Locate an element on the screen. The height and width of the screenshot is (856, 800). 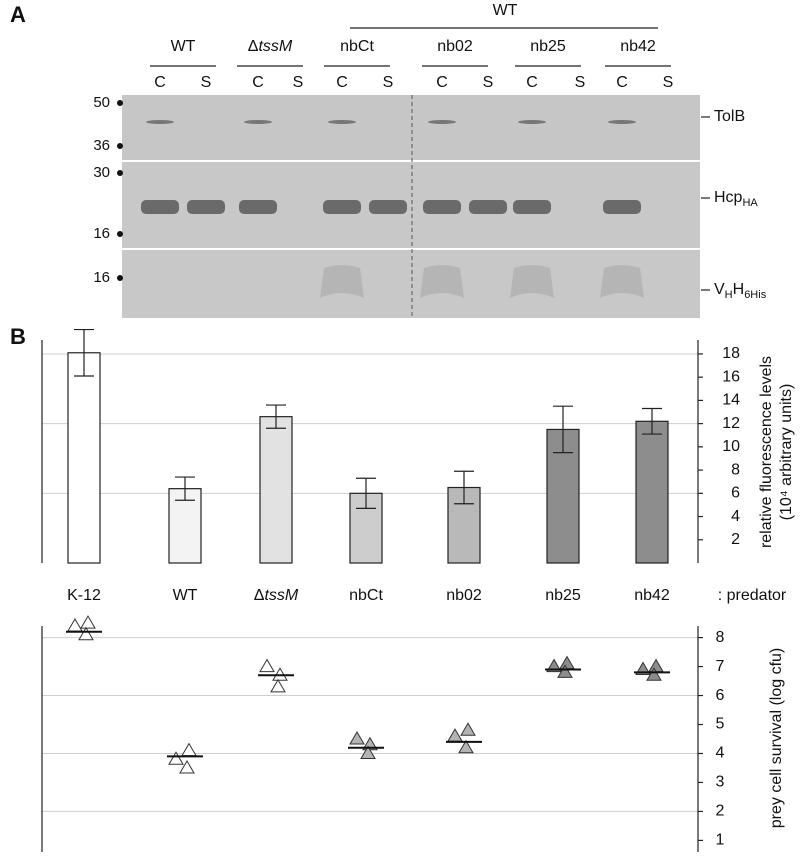
category-label: nb25 is located at coordinates (563, 595).